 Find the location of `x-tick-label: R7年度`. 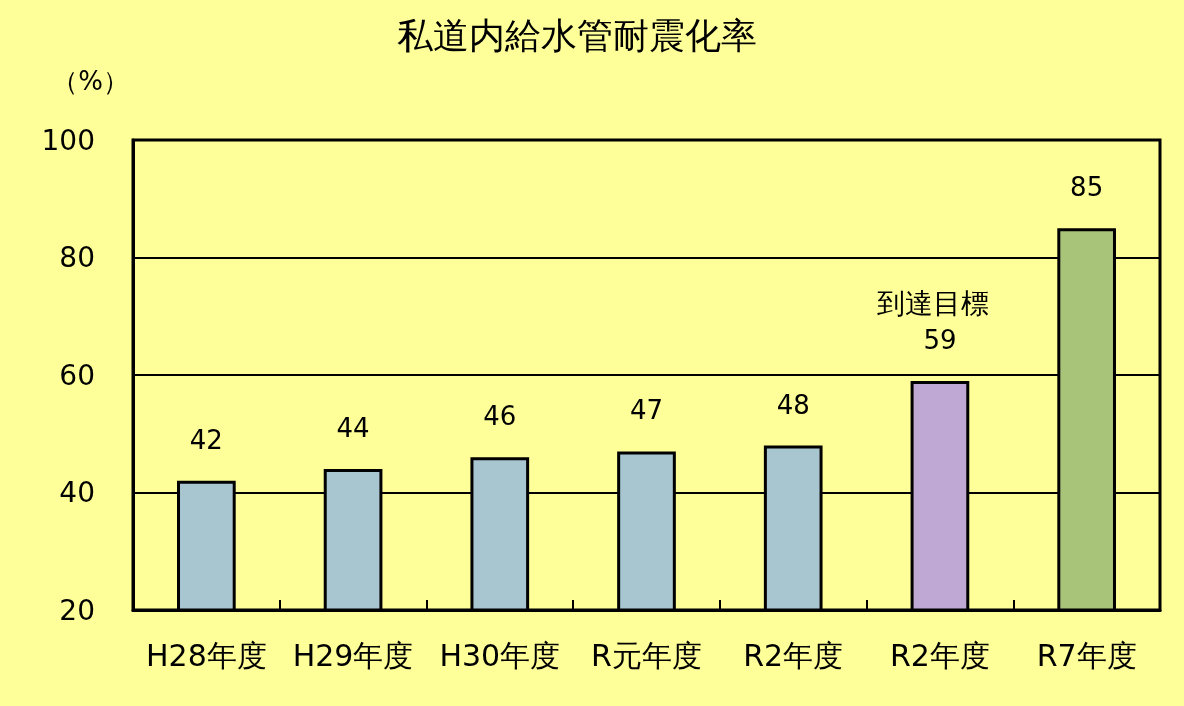

x-tick-label: R7年度 is located at coordinates (1086, 655).